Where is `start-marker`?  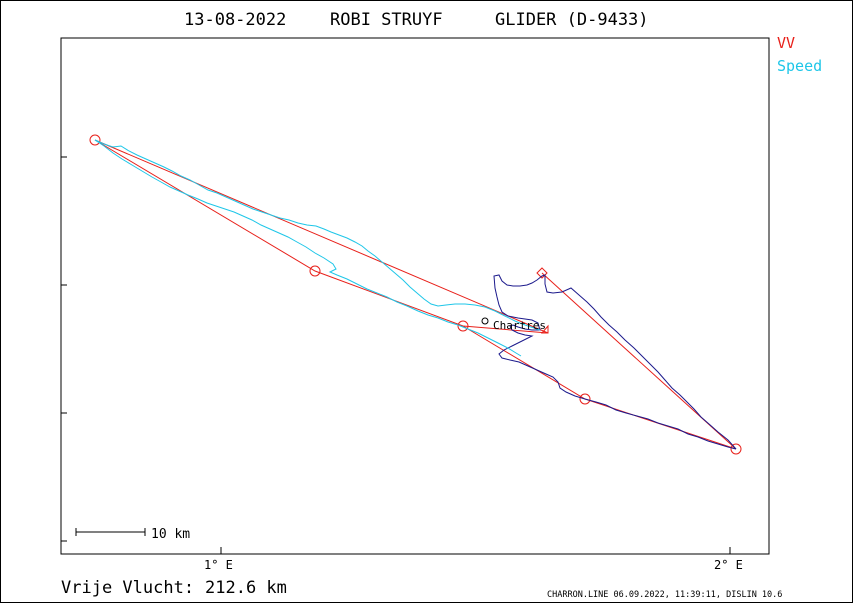 start-marker is located at coordinates (542, 273).